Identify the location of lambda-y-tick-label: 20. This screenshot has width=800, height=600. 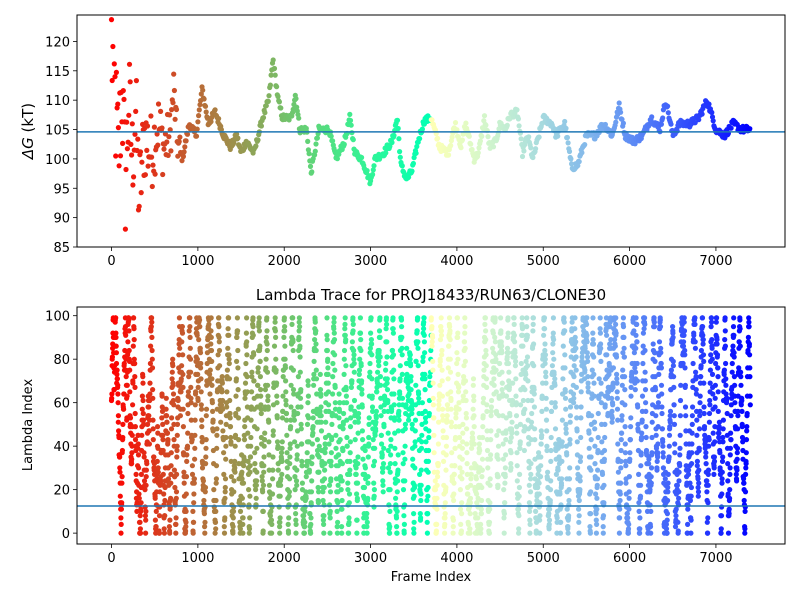
(61, 491).